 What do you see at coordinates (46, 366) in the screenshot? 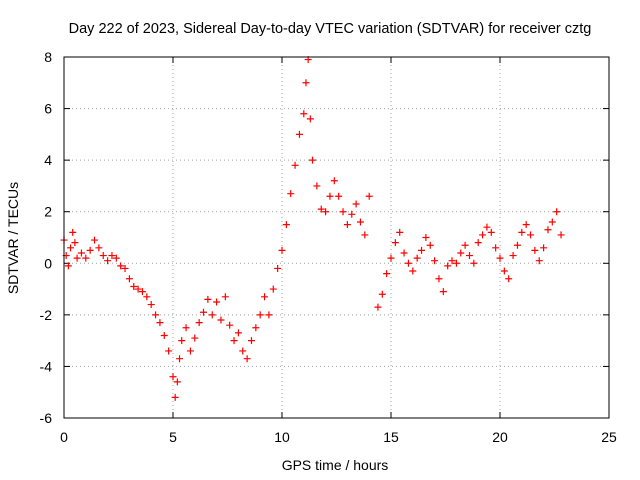
I see `y-tick-label: -4` at bounding box center [46, 366].